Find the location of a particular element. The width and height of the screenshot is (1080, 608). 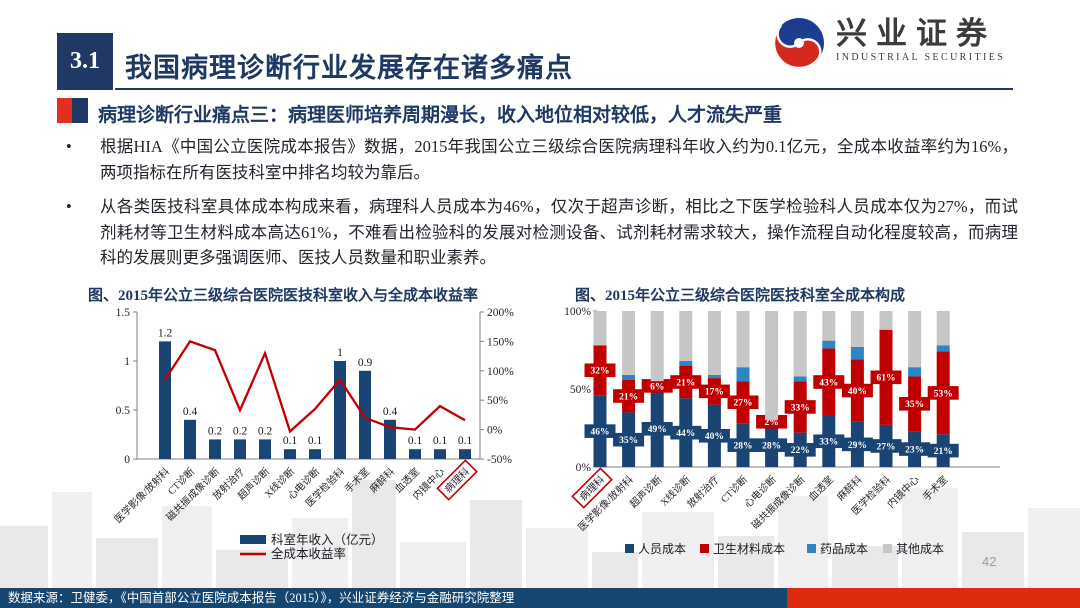

brand-logo-text: 兴业证券 INDUSTRIAL SECURITIES is located at coordinates (920, 38).